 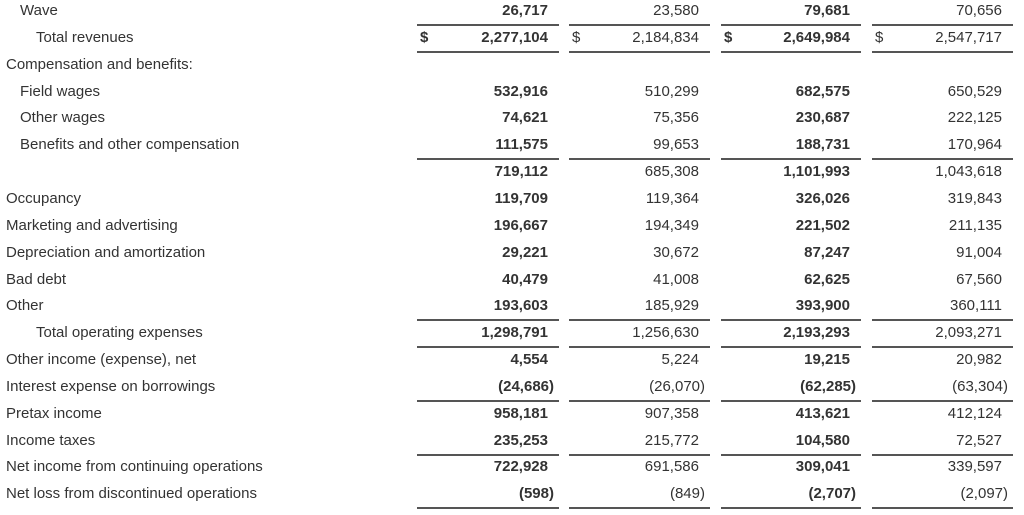 What do you see at coordinates (639, 147) in the screenshot?
I see `value-cell: 99,653` at bounding box center [639, 147].